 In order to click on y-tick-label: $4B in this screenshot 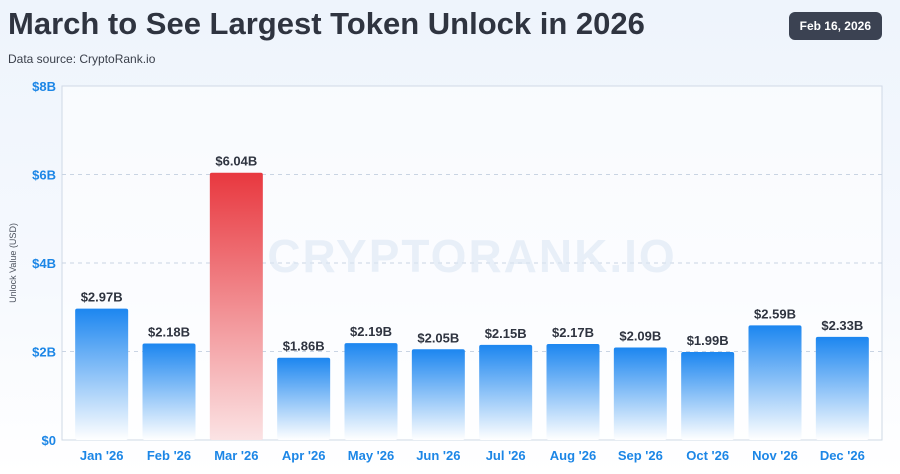, I will do `click(44, 263)`.